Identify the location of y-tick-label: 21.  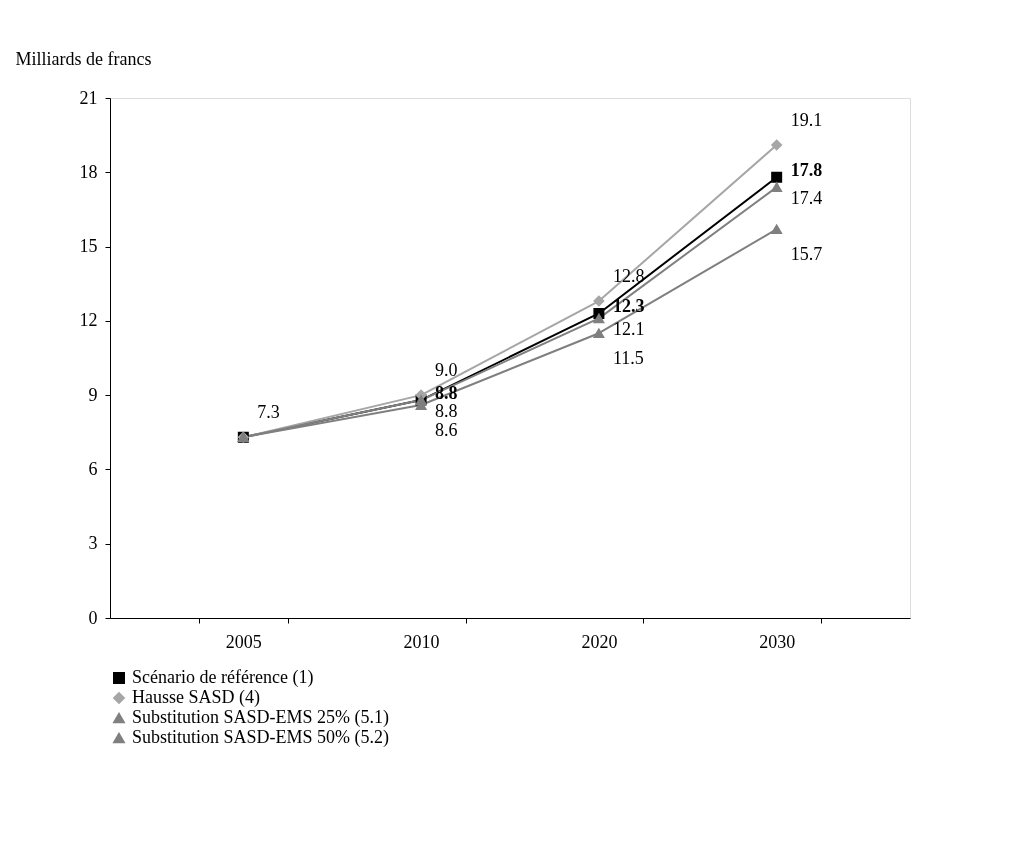
(88, 97).